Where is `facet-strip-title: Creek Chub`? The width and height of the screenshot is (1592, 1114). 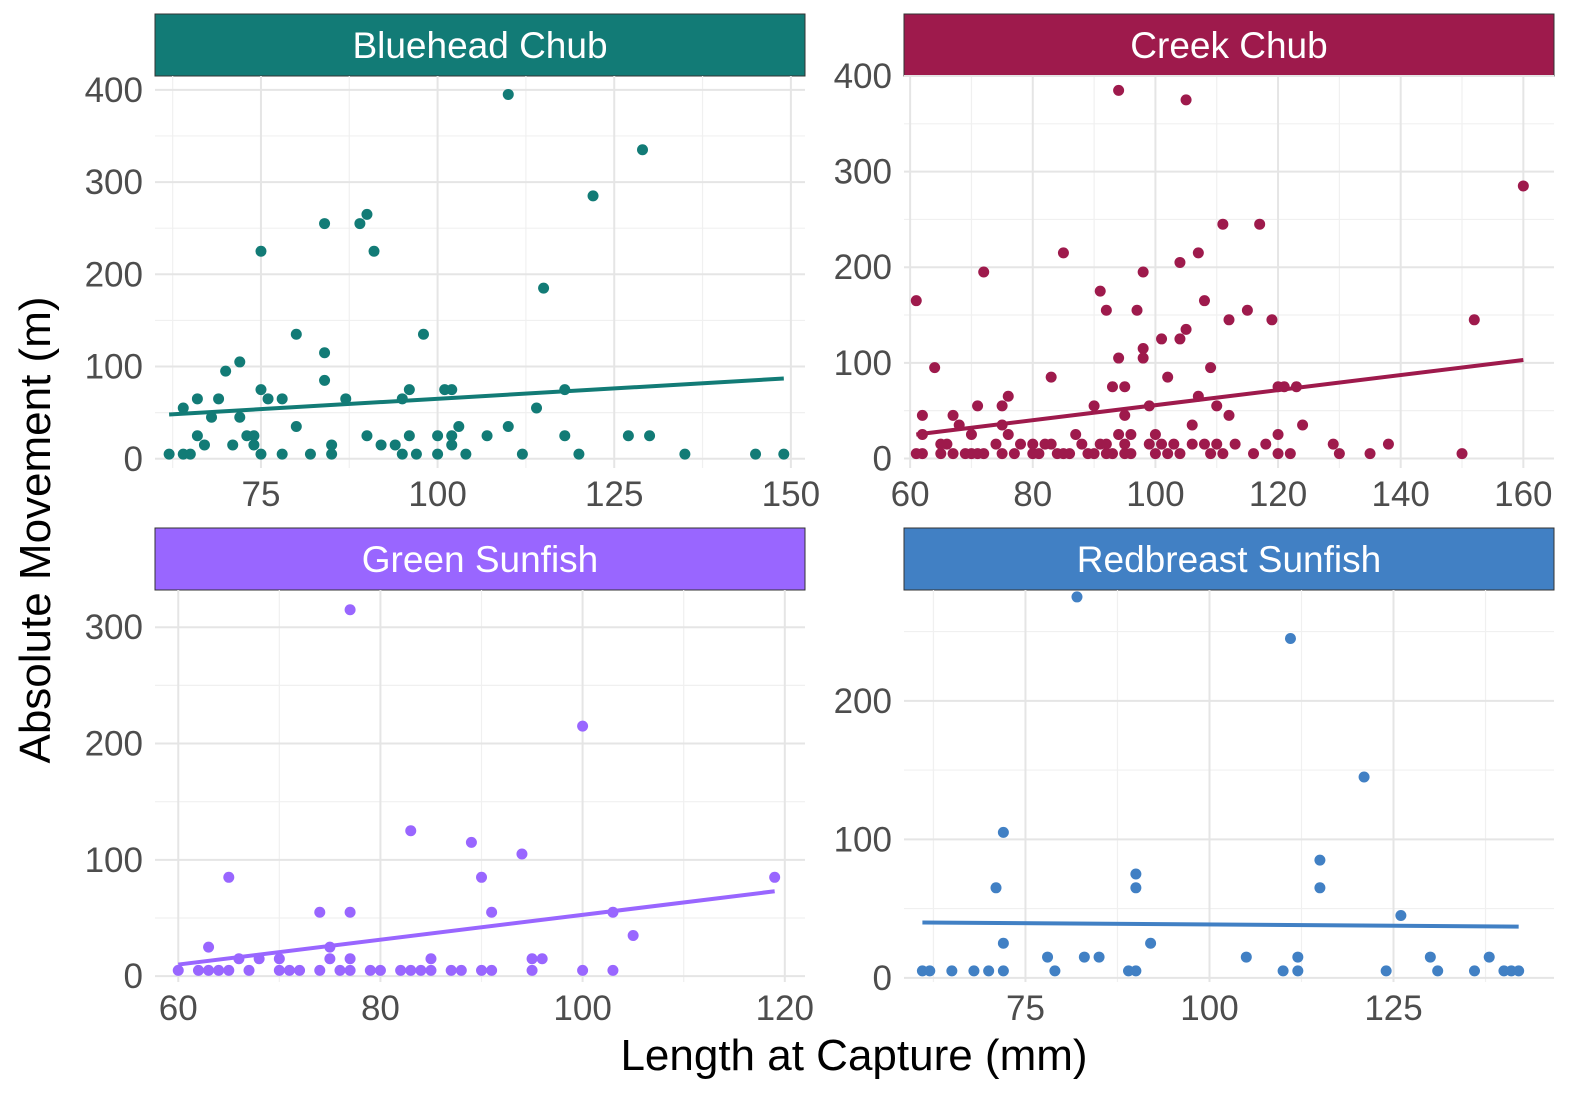
facet-strip-title: Creek Chub is located at coordinates (1228, 45).